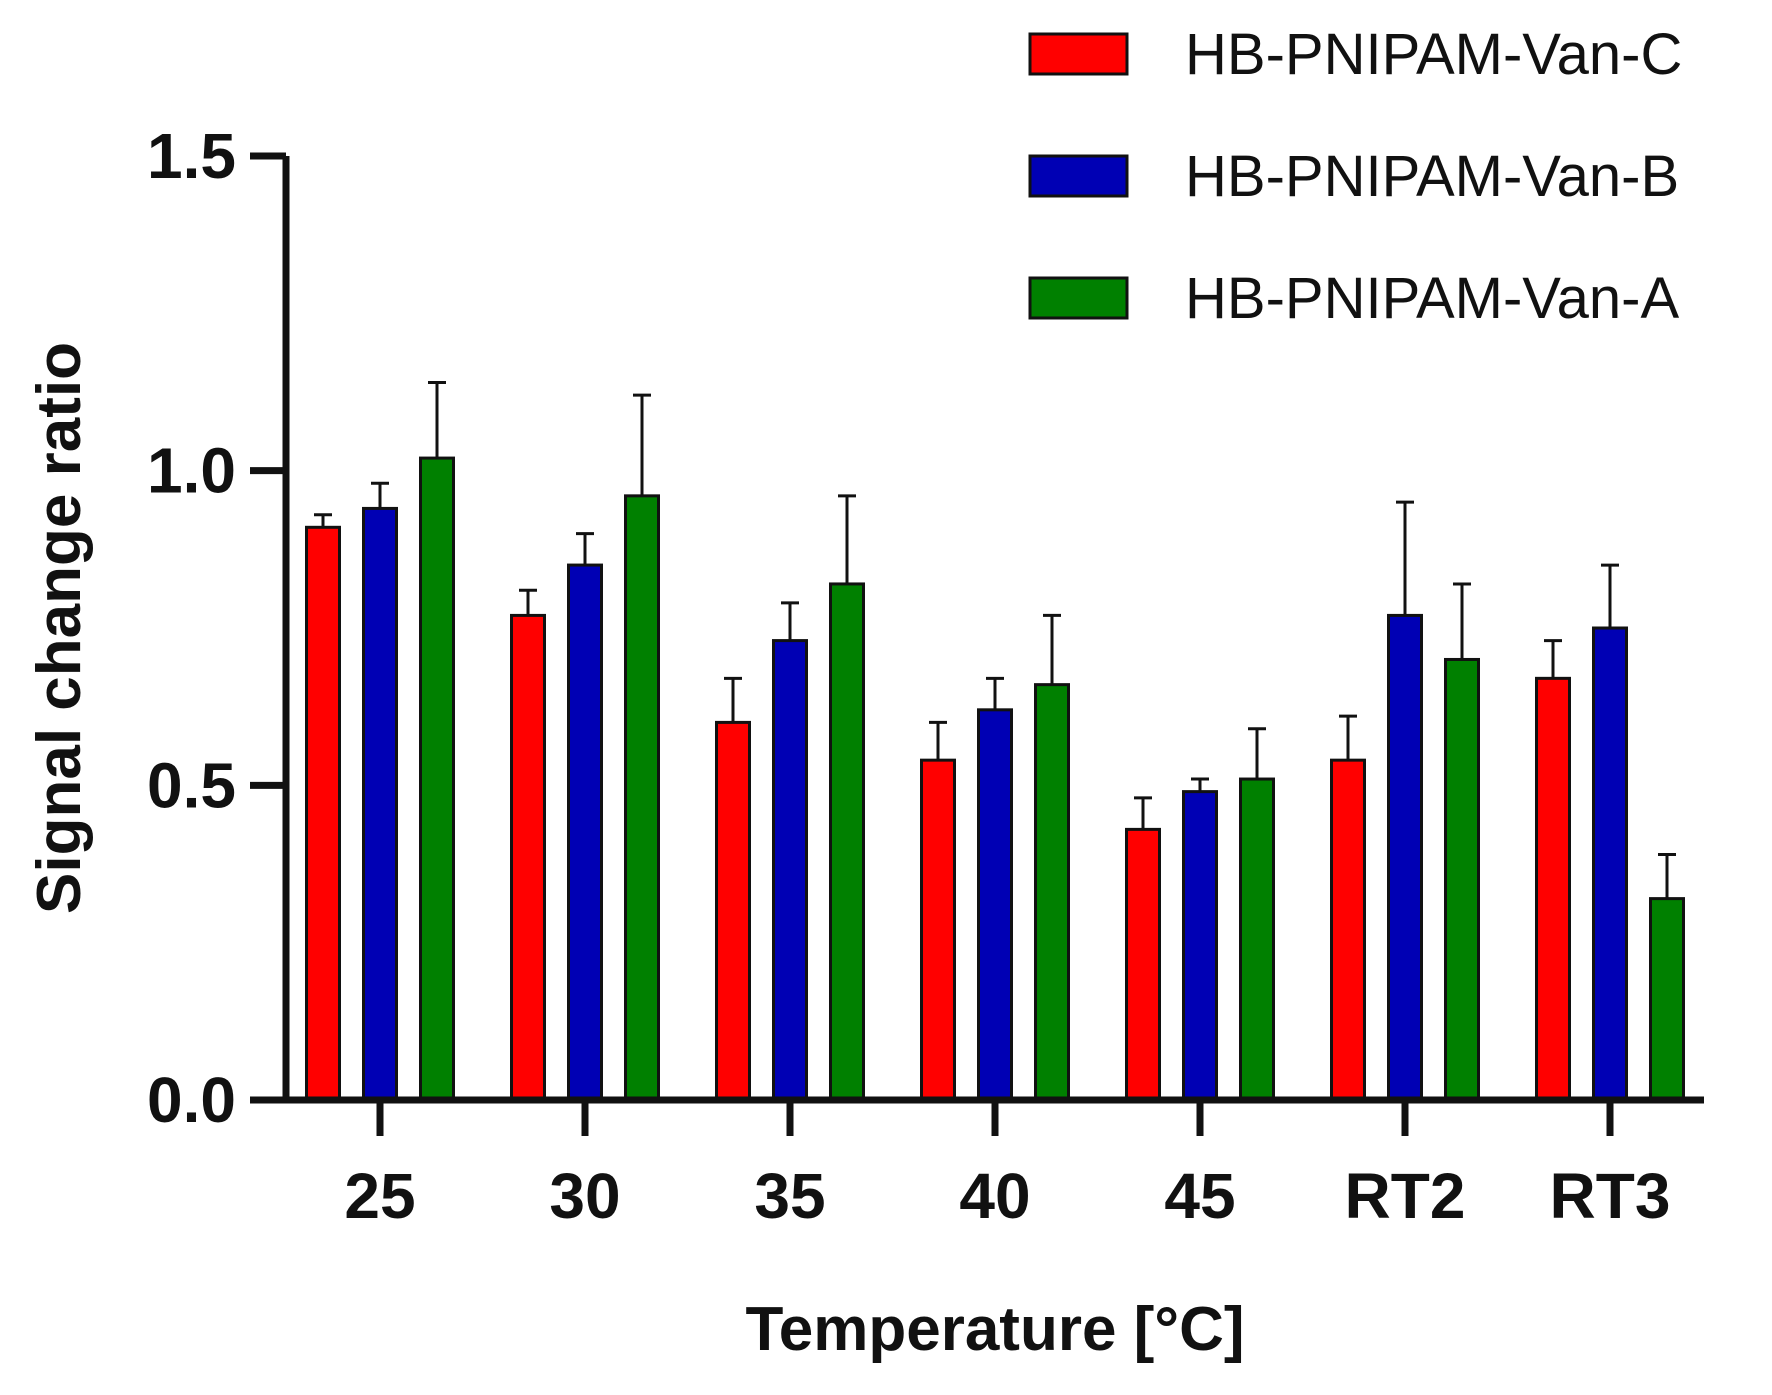 The image size is (1772, 1395). I want to click on y-tick-label: 1.5, so click(191, 156).